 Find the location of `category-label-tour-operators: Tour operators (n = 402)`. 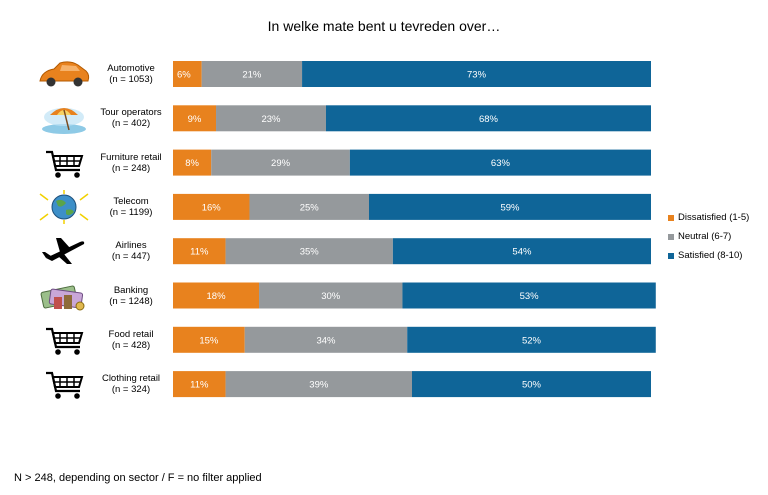

category-label-tour-operators: Tour operators (n = 402) is located at coordinates (131, 118).